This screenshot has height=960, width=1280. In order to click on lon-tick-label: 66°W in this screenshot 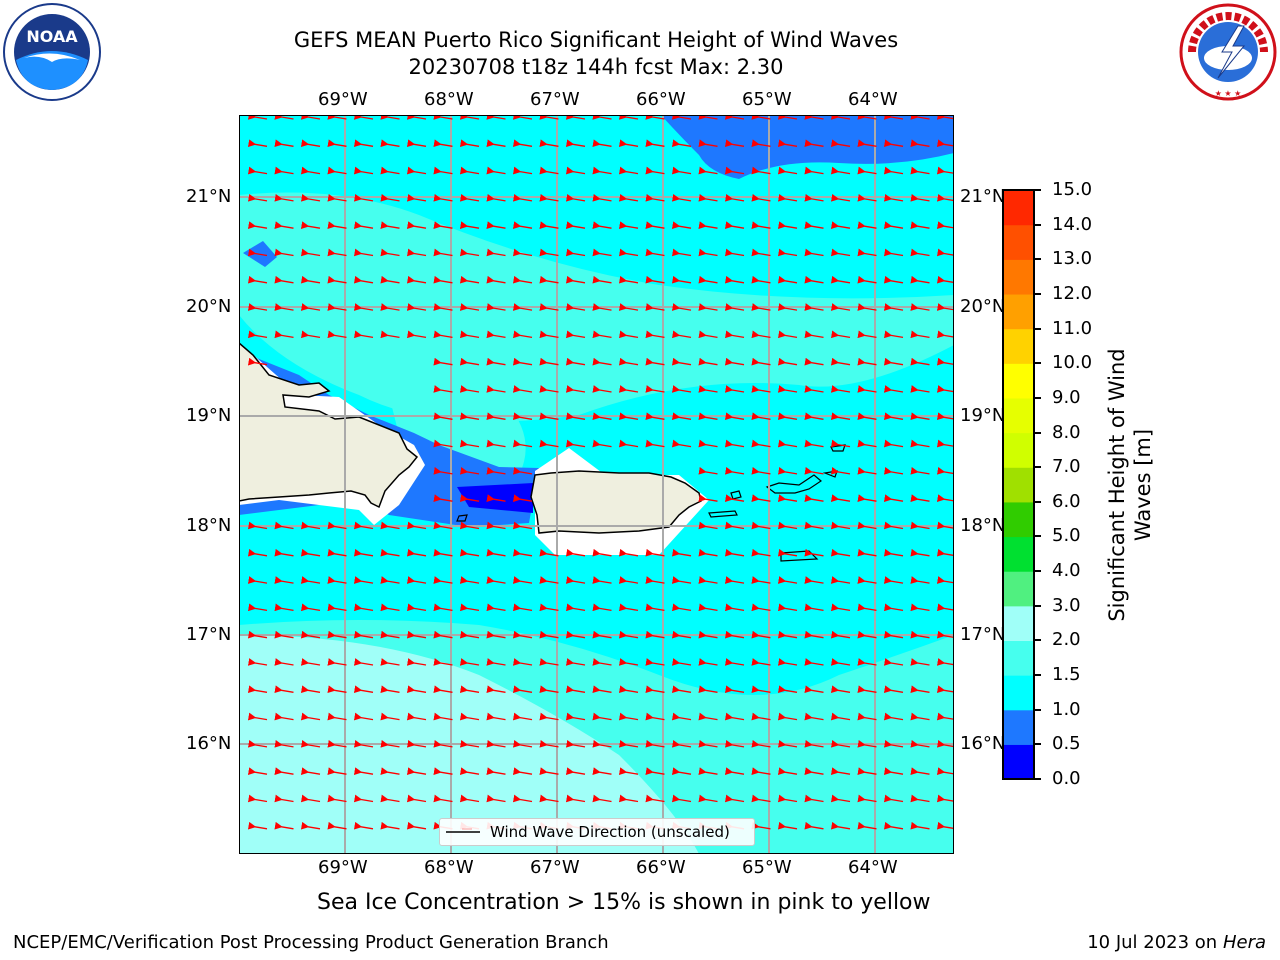, I will do `click(661, 99)`.